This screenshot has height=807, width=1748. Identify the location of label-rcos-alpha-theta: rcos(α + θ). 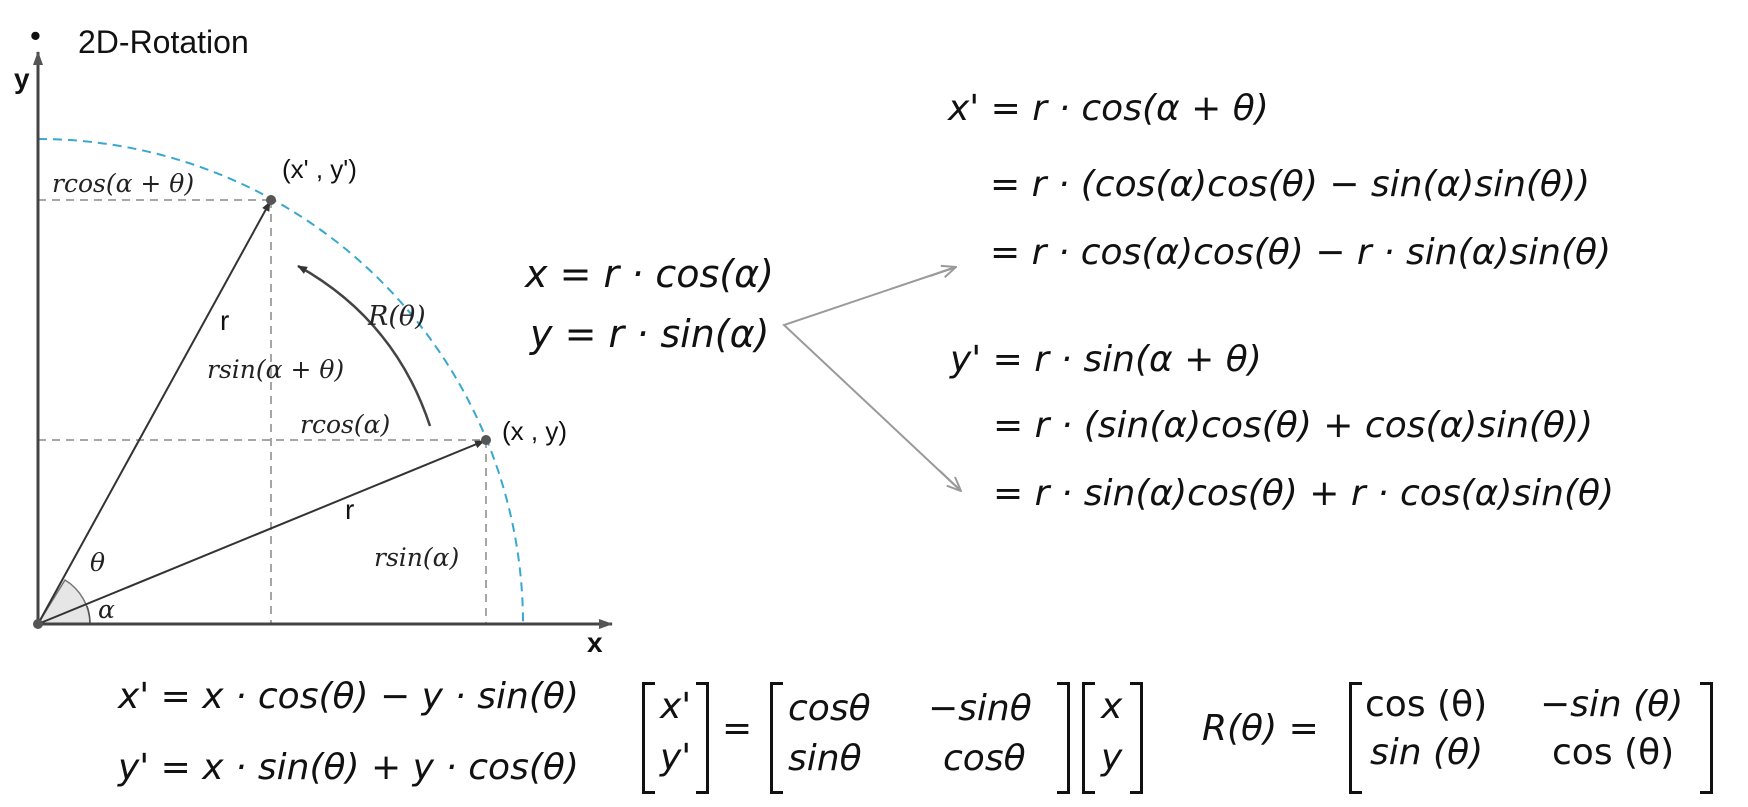
(123, 183).